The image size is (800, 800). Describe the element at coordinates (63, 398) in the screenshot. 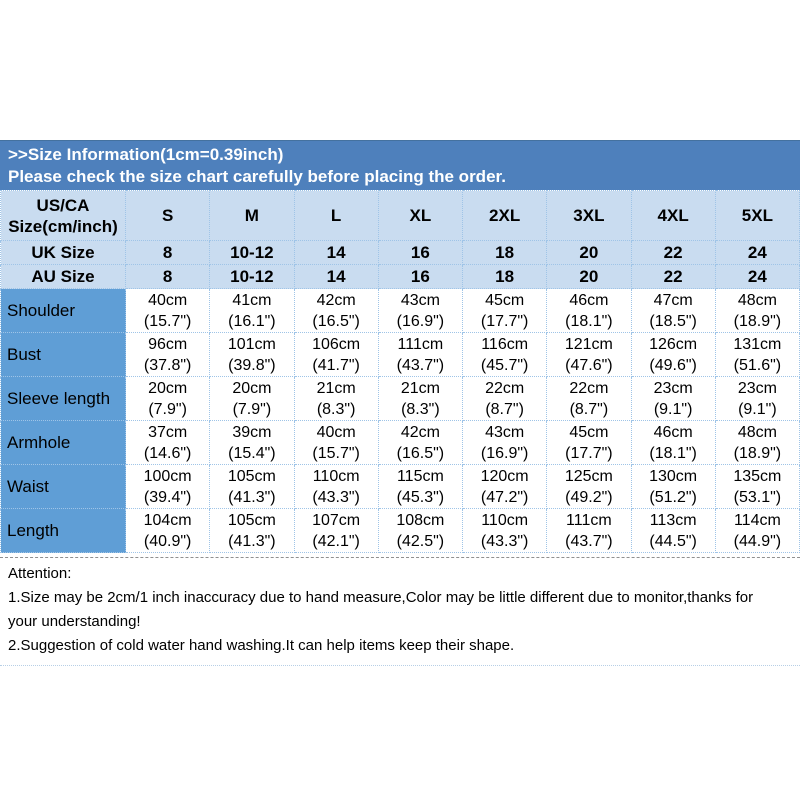

I see `row-label-sleeve-length: Sleeve length` at that location.